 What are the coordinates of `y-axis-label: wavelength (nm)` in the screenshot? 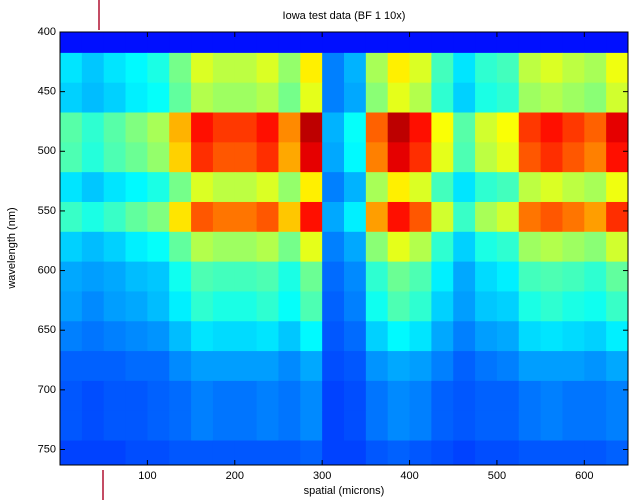 It's located at (12, 248).